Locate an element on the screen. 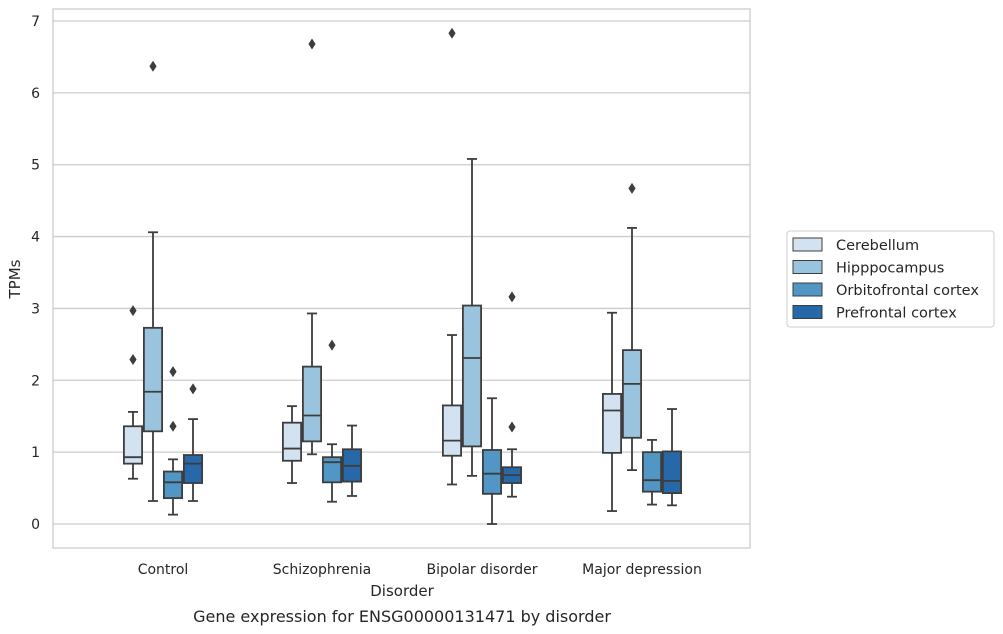  legend-label: Cerebellum is located at coordinates (877, 246).